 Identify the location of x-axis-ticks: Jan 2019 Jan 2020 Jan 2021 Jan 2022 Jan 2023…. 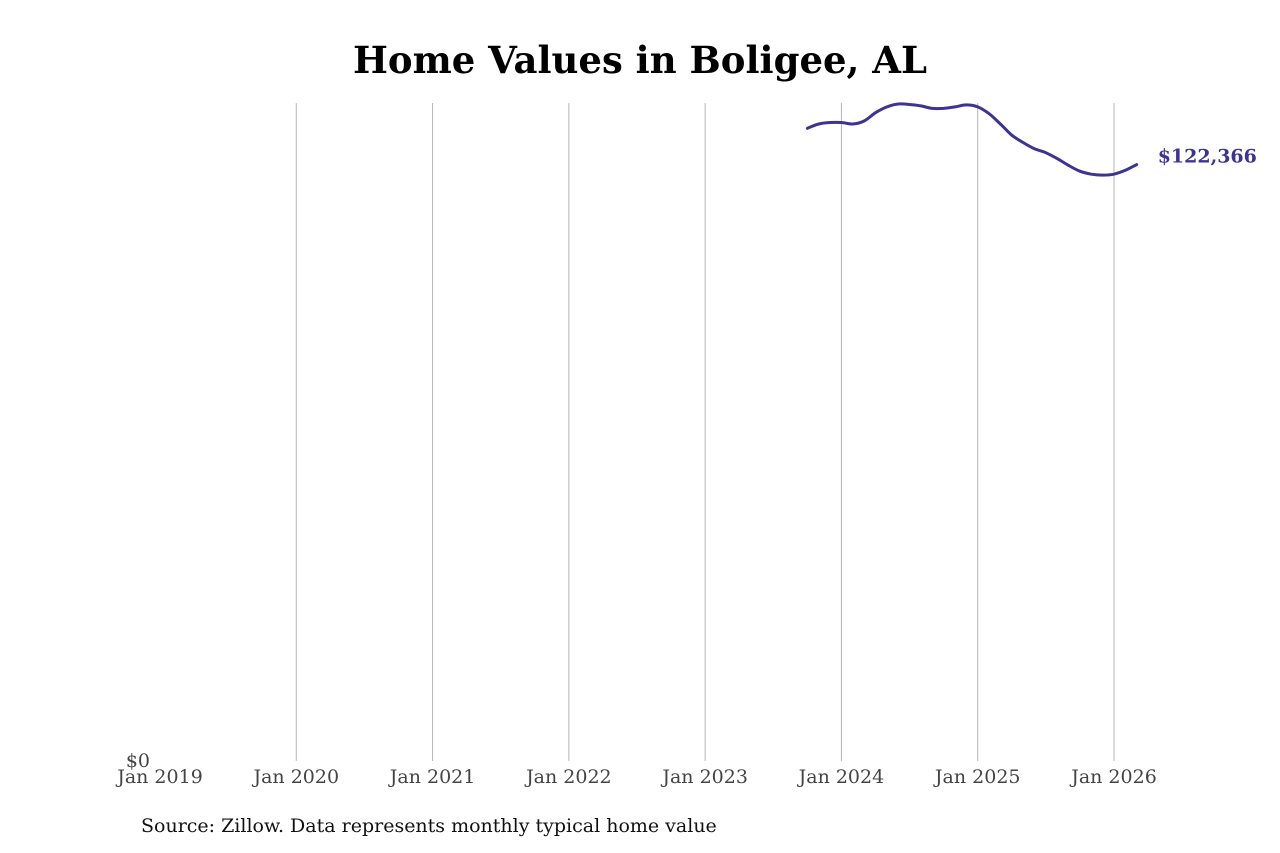
(636, 777).